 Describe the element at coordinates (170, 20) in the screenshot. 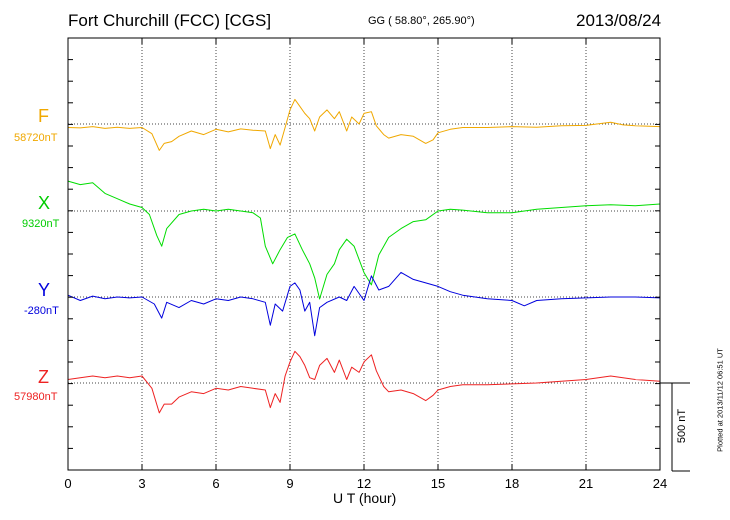

I see `chart-title: Fort Churchill (FCC) [CGS]` at that location.